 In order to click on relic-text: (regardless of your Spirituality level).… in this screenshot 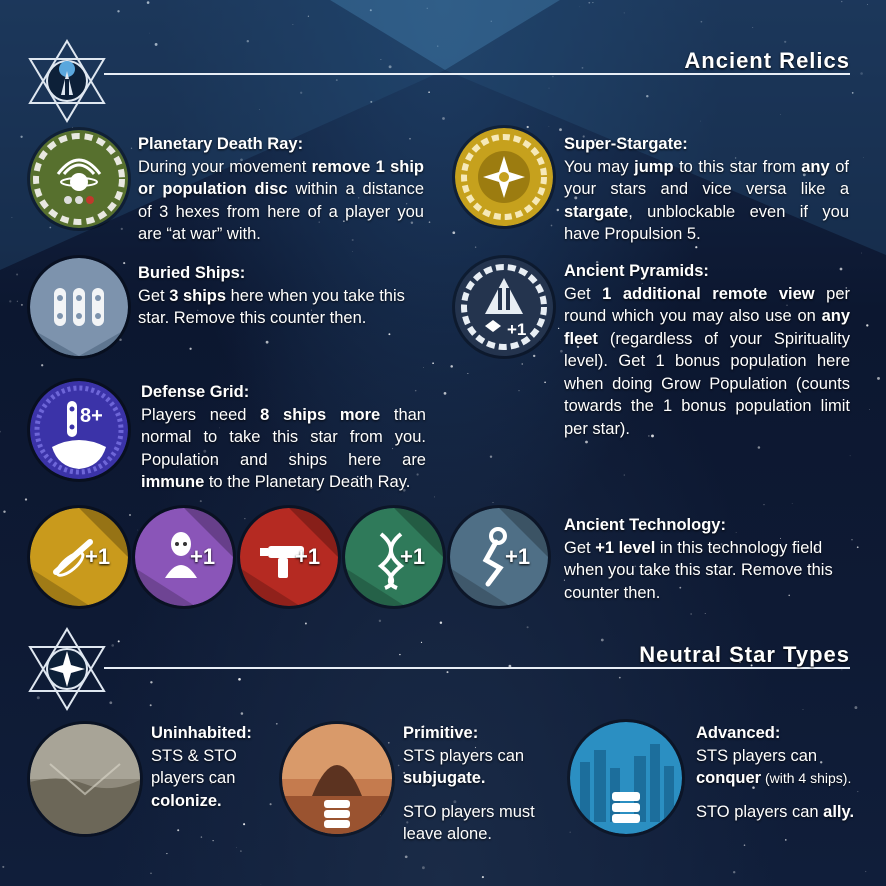, I will do `click(707, 383)`.